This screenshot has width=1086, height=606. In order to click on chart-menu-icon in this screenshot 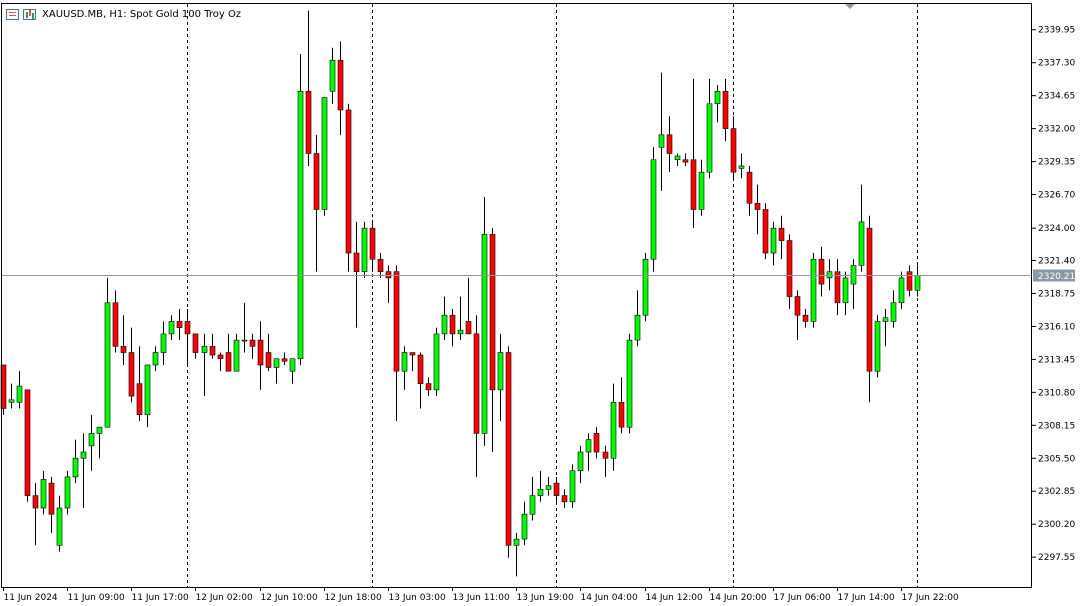, I will do `click(12, 14)`.